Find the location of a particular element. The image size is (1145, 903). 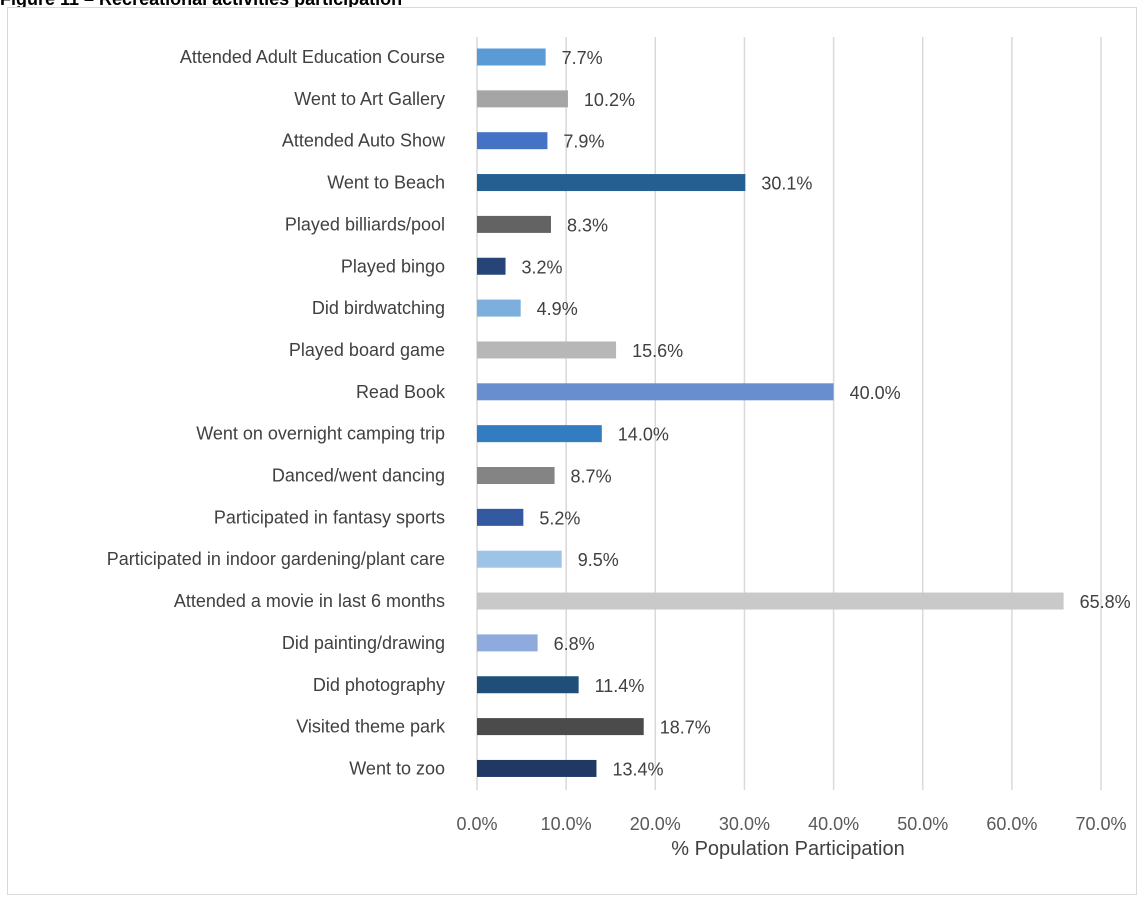

value-label: 6.8% is located at coordinates (574, 644).